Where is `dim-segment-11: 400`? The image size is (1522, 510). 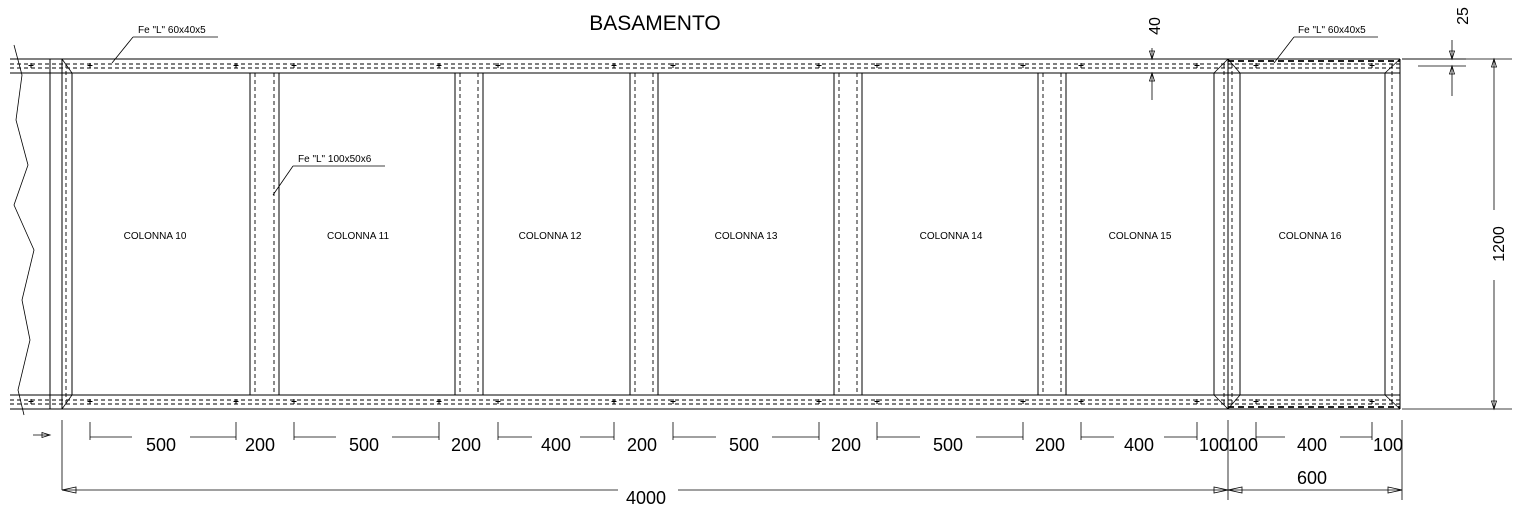 dim-segment-11: 400 is located at coordinates (1139, 445).